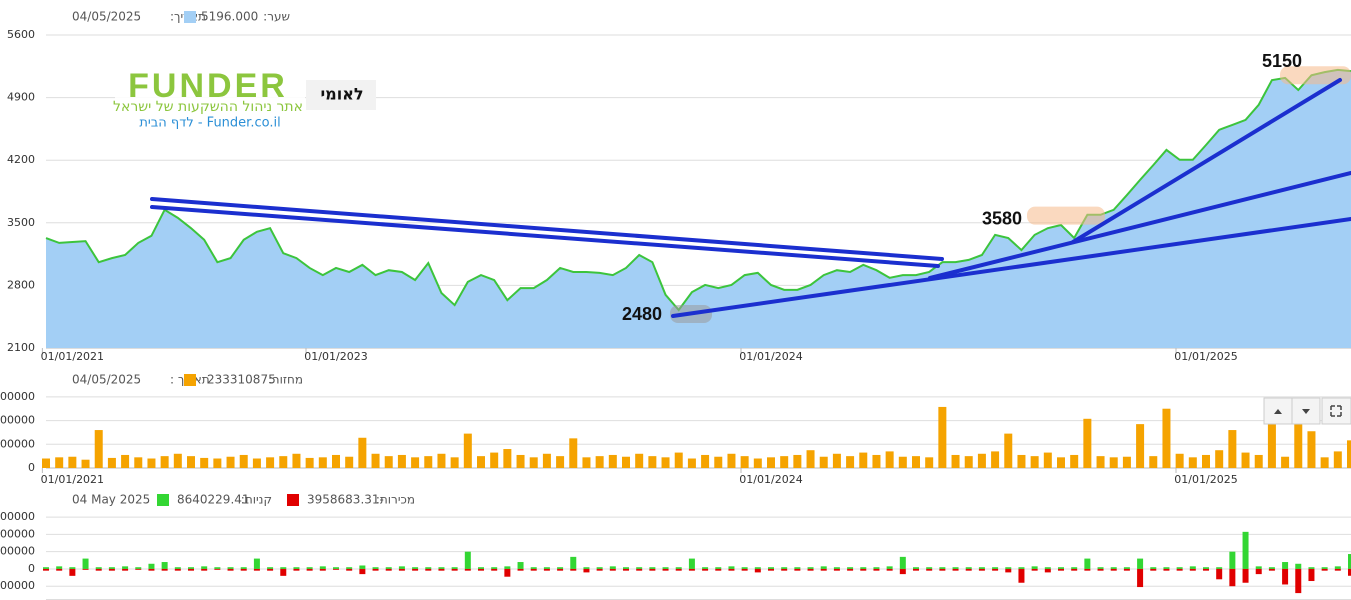 The width and height of the screenshot is (1351, 600). Describe the element at coordinates (208, 86) in the screenshot. I see `logo: FUNDER` at that location.